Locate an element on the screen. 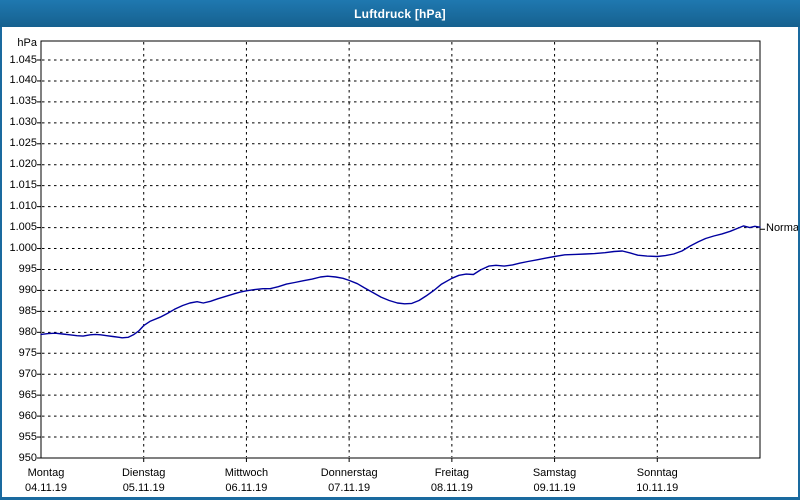  y-axis-tick-label: 990 is located at coordinates (27, 289).